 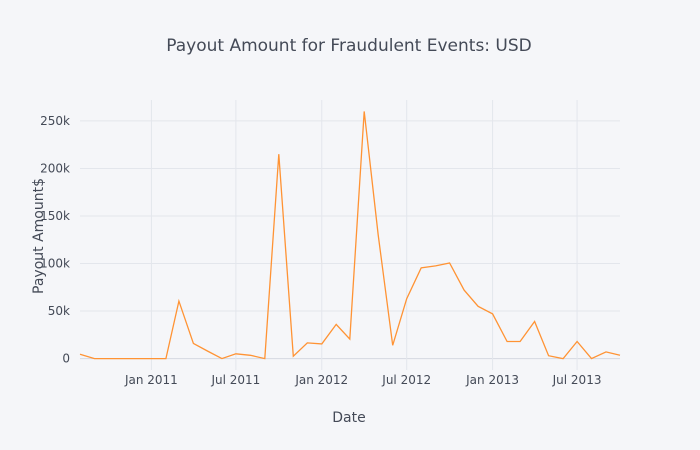 What do you see at coordinates (55, 264) in the screenshot?
I see `y-tick-label: 100k` at bounding box center [55, 264].